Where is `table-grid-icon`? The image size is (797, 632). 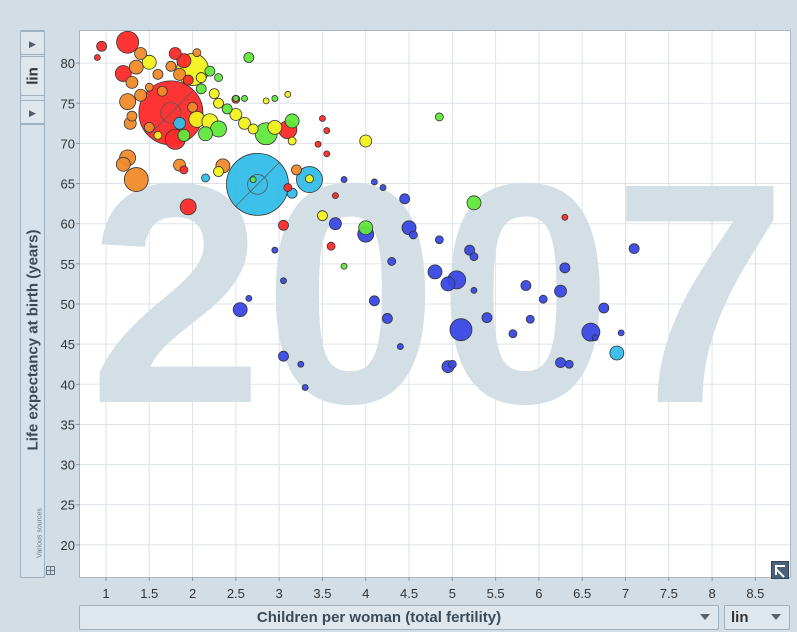
table-grid-icon is located at coordinates (50, 570).